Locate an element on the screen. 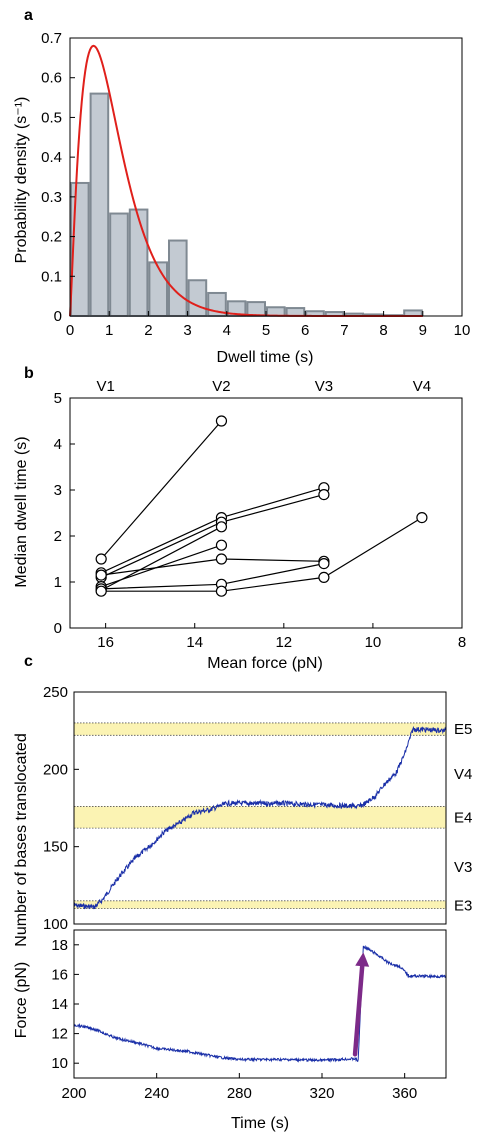  x-tick-label-a: 7 is located at coordinates (344, 330).